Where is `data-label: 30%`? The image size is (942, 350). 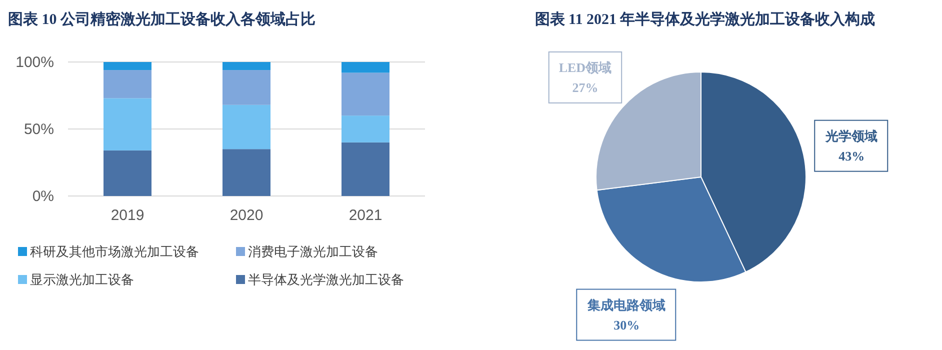 data-label: 30% is located at coordinates (627, 324).